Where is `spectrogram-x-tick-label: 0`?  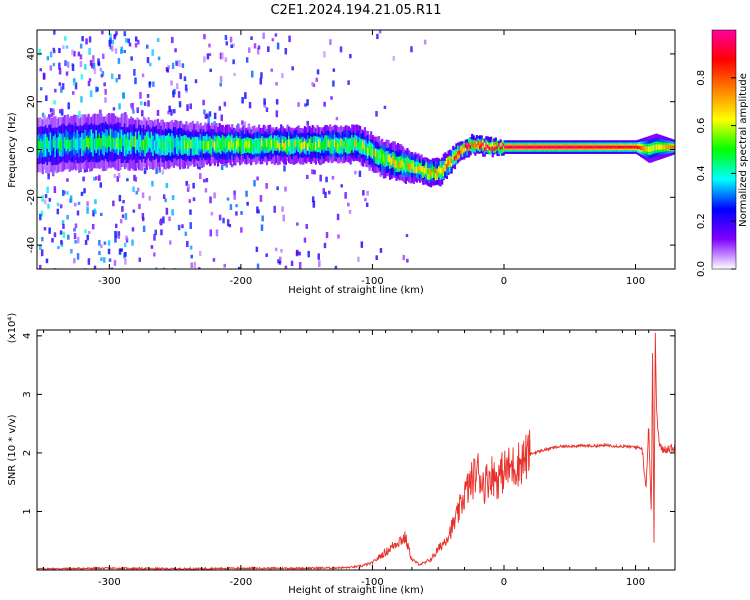
spectrogram-x-tick-label: 0 is located at coordinates (504, 281).